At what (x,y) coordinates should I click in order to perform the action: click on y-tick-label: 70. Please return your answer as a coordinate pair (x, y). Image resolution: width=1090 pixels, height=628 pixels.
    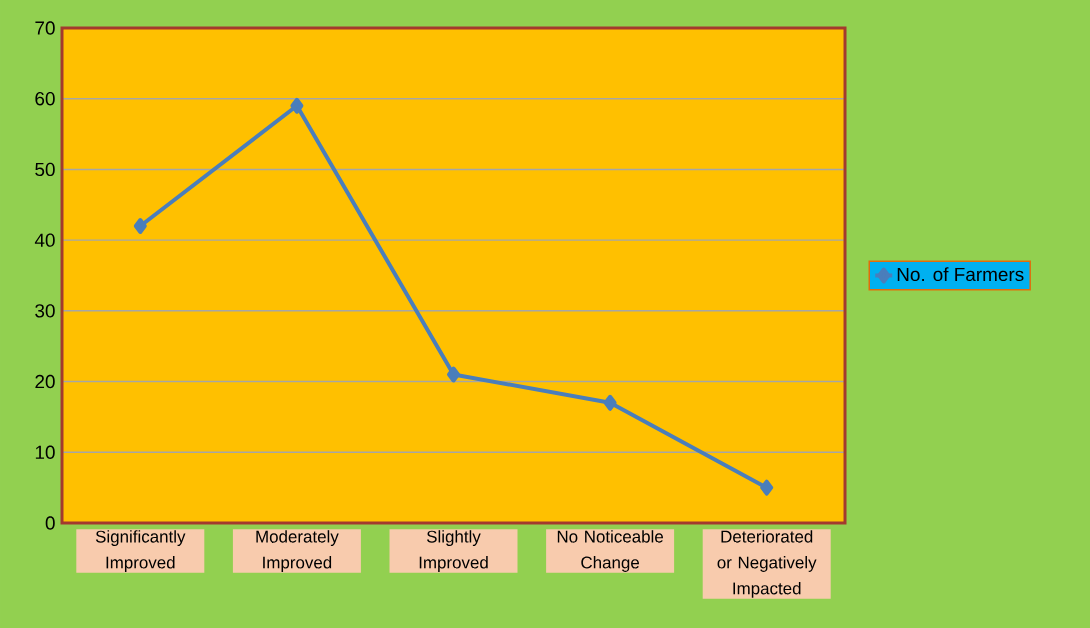
    Looking at the image, I should click on (45, 28).